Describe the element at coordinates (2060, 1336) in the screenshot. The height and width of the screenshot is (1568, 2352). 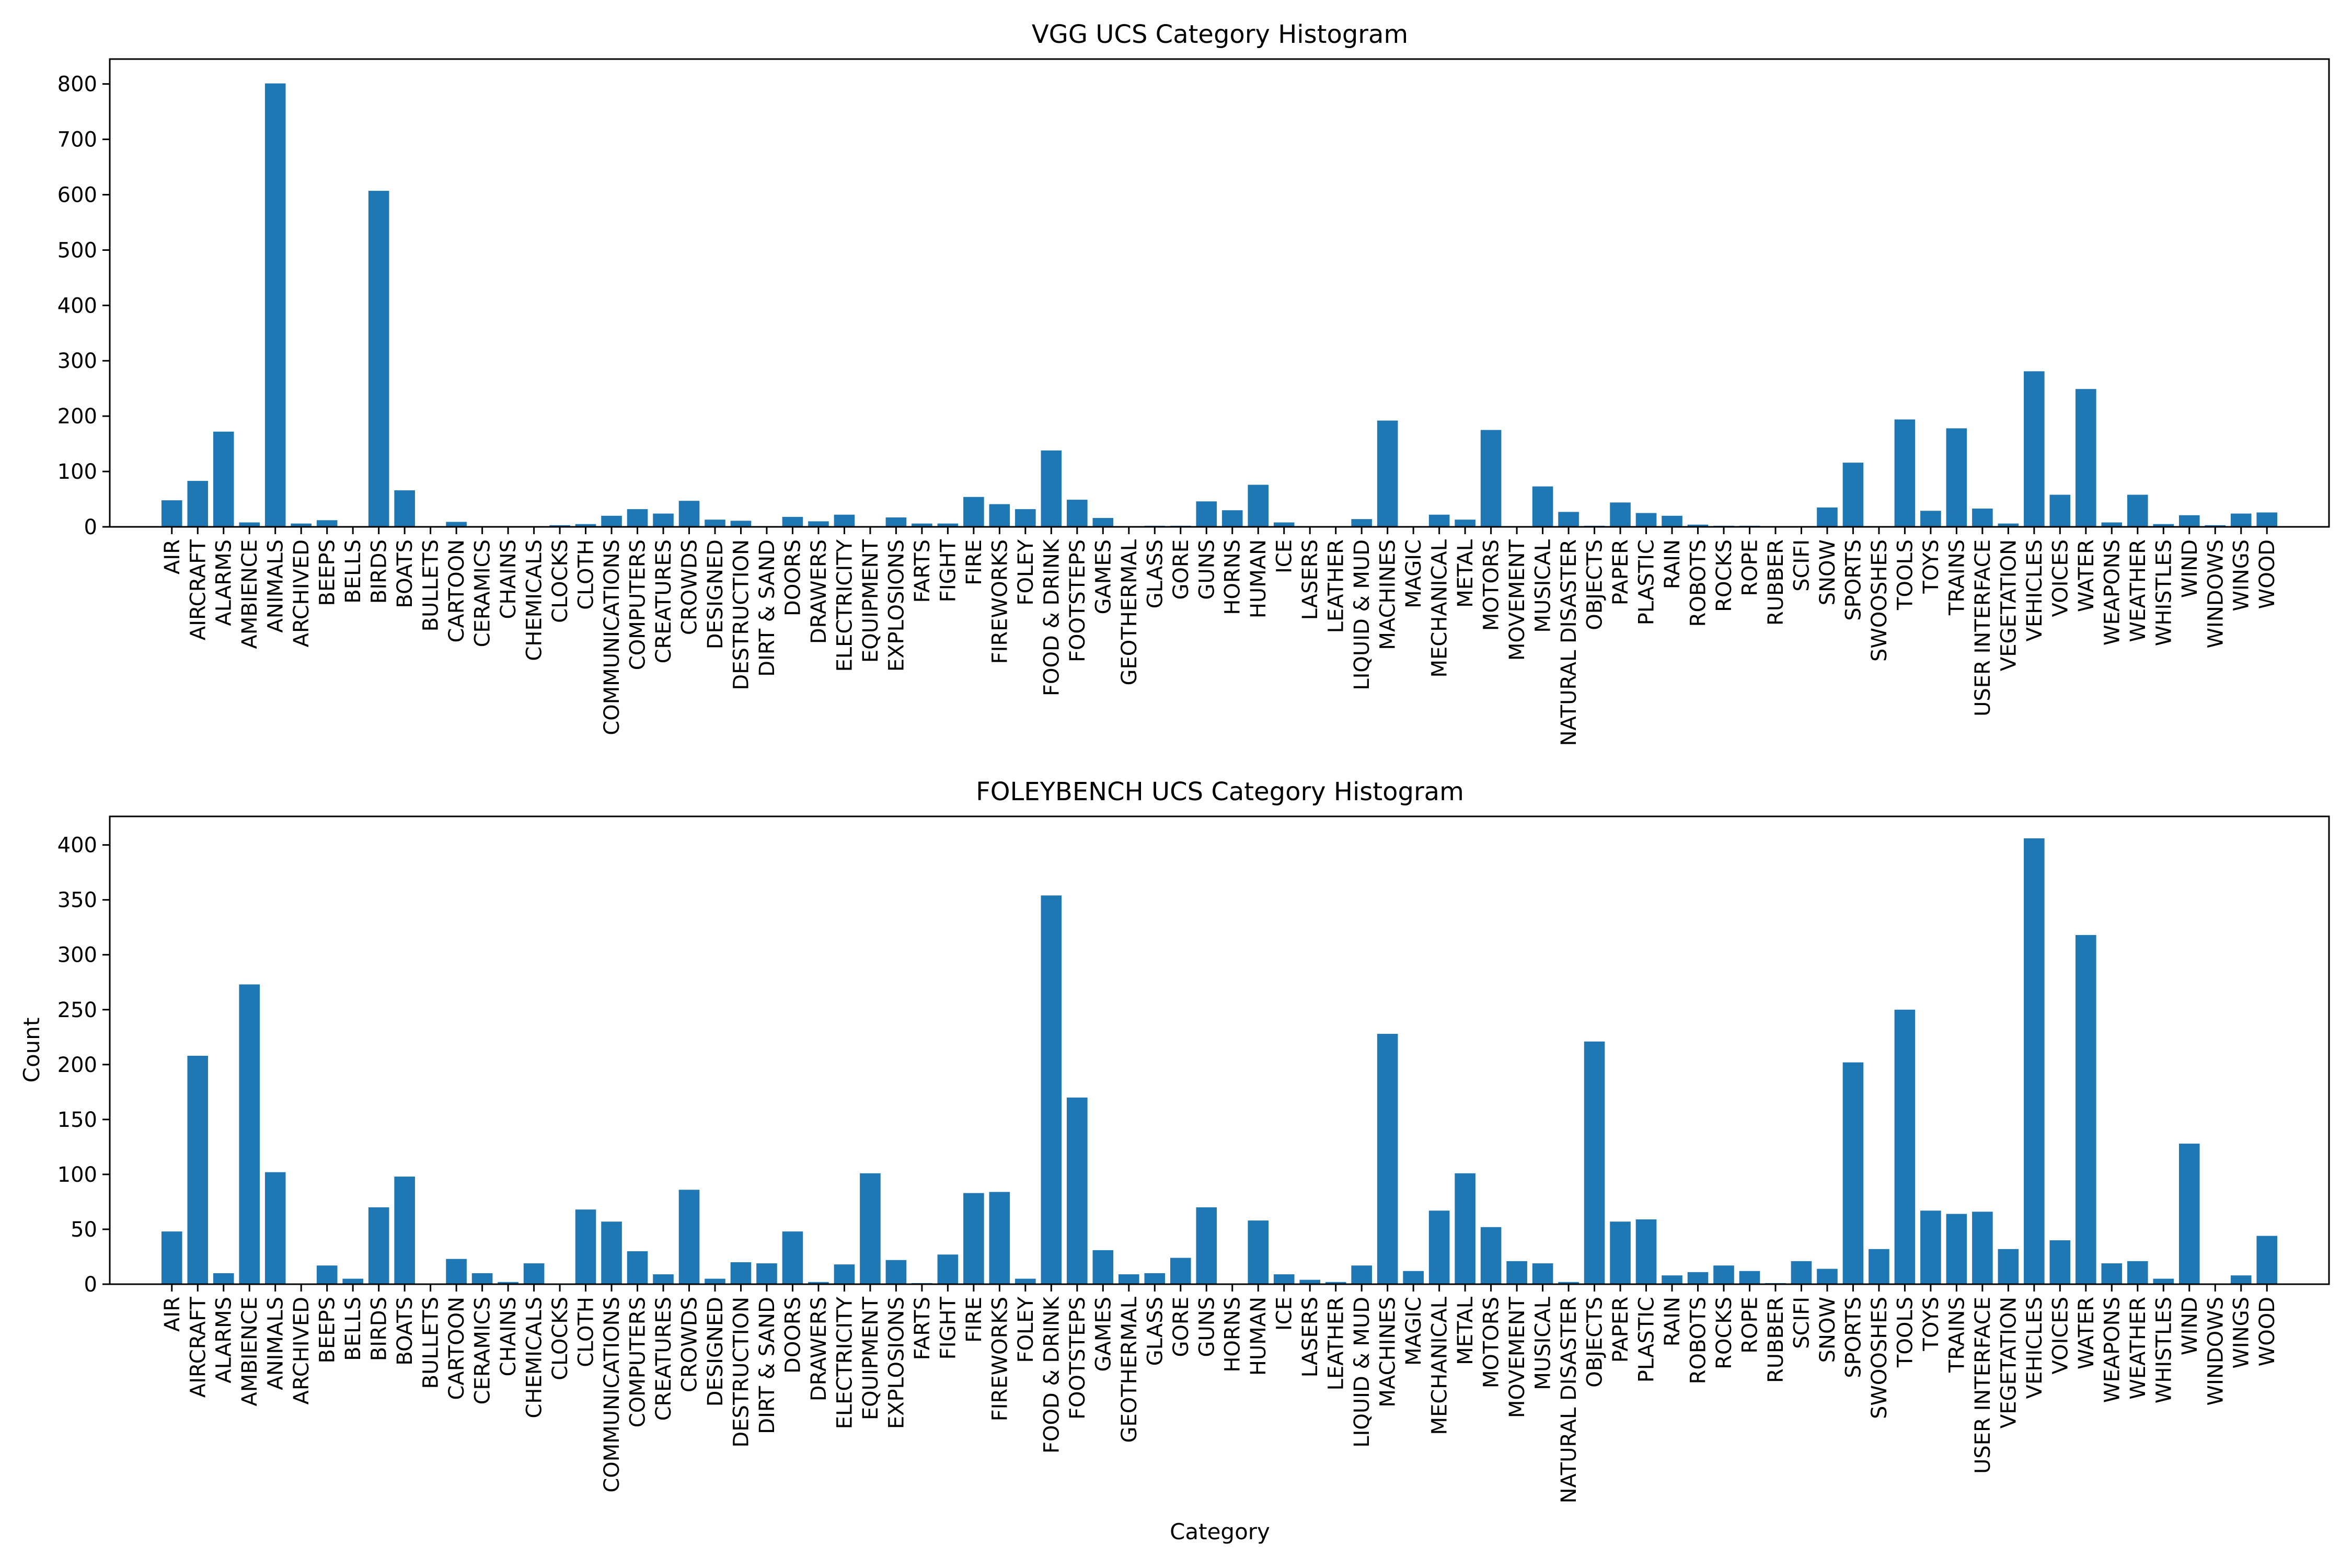
I see `foleybench-x-tick-label: VOICES` at that location.